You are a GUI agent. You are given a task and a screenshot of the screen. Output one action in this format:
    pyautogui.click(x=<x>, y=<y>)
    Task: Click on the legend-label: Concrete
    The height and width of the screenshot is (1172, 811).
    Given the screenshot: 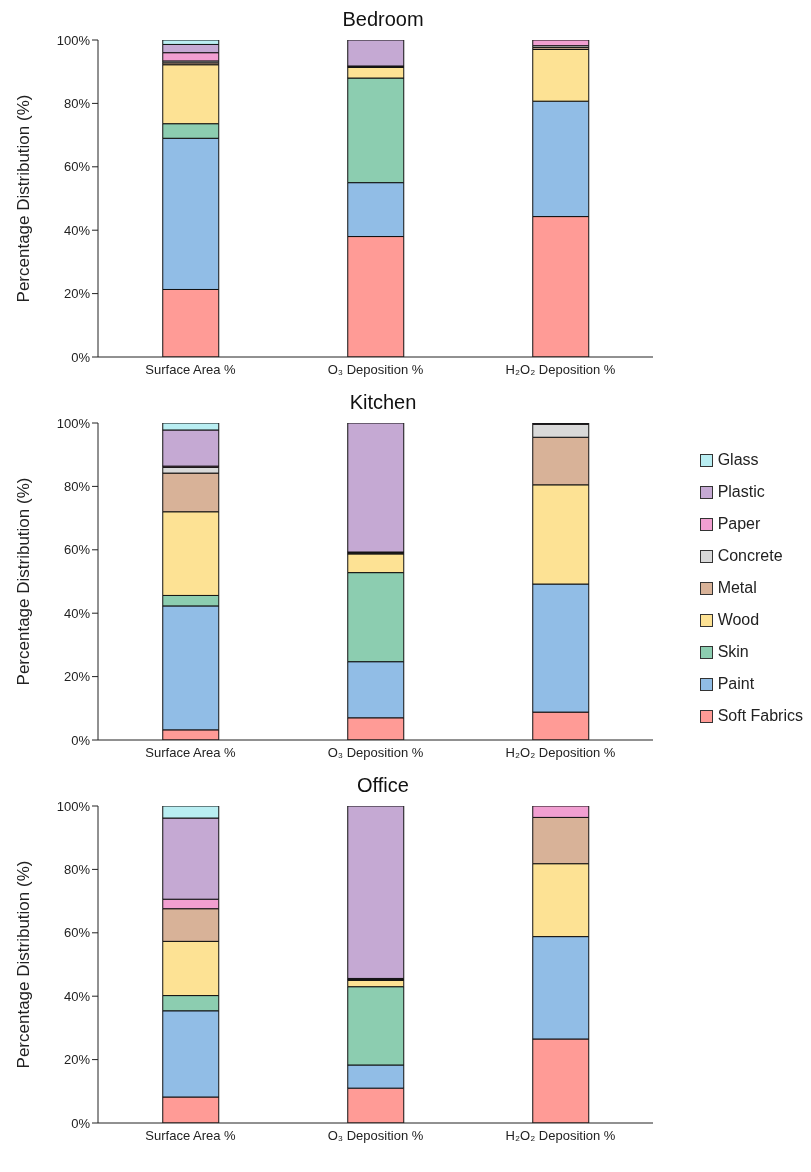 What is the action you would take?
    pyautogui.click(x=750, y=556)
    